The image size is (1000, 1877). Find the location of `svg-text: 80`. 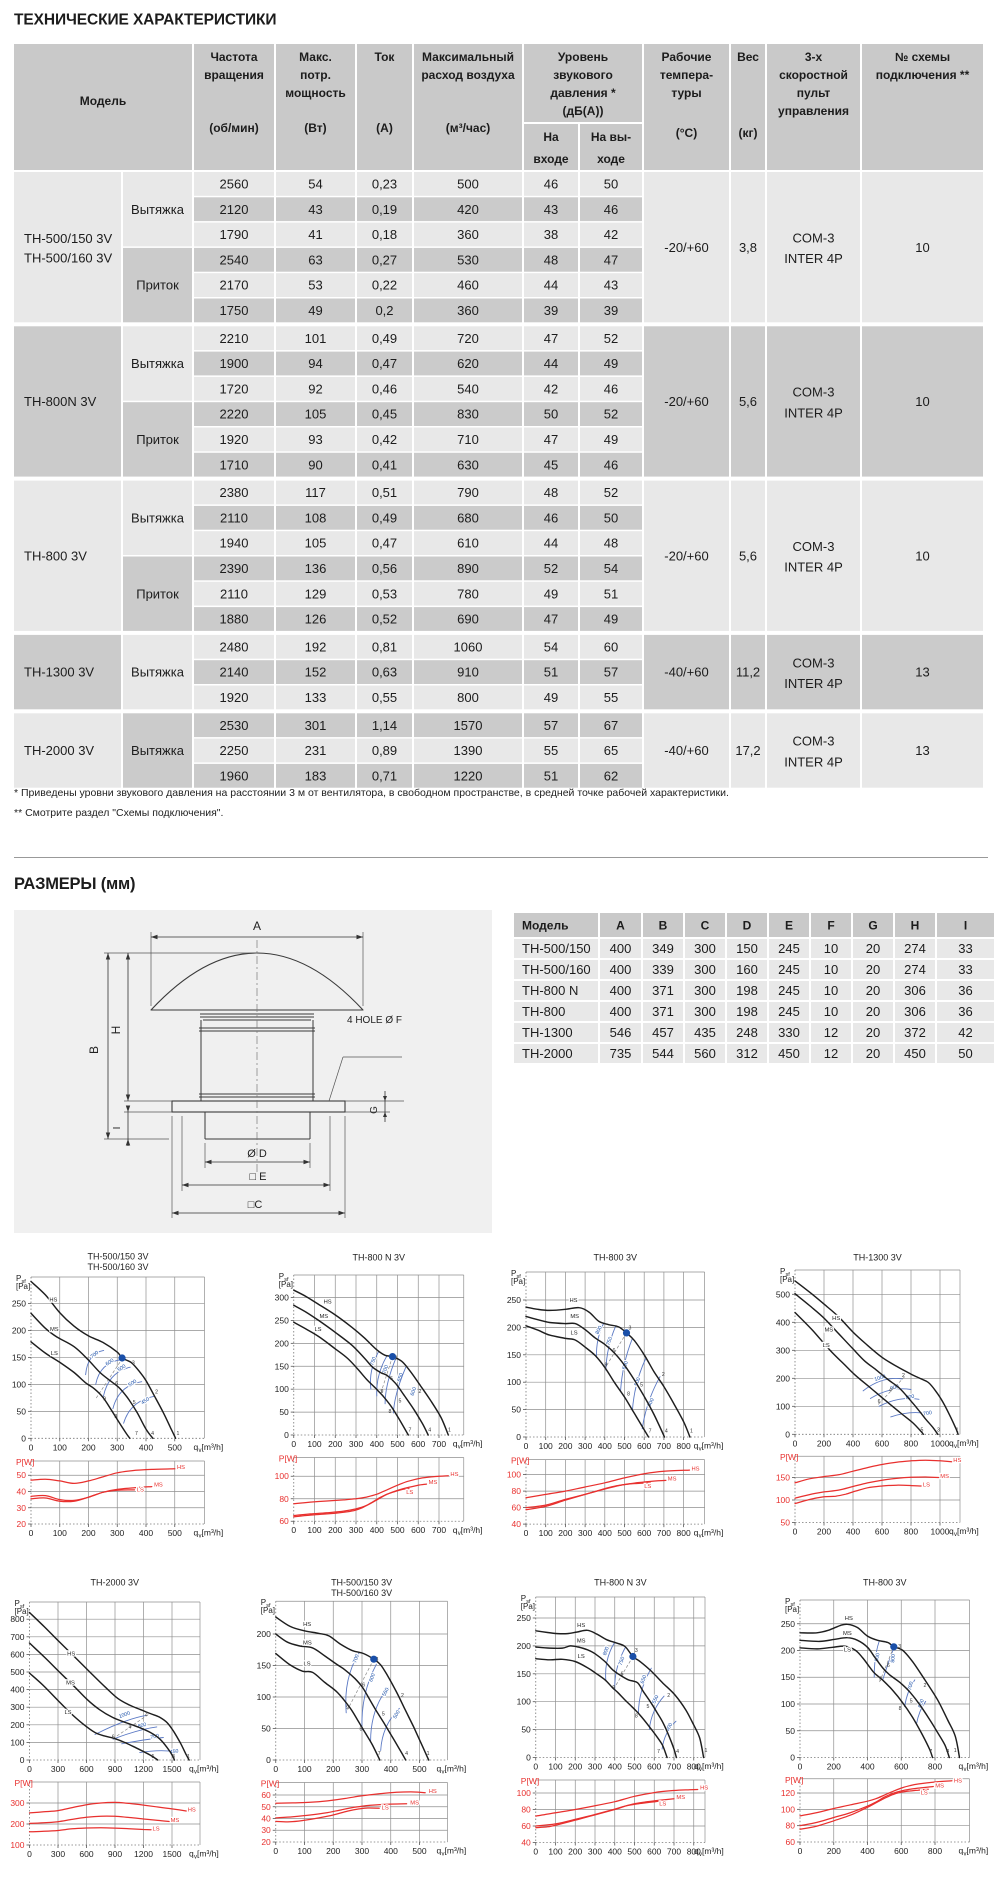

svg-text: 80 is located at coordinates (517, 1491).